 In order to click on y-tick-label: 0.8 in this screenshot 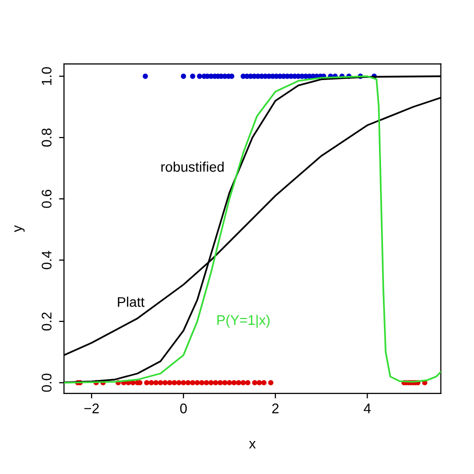, I will do `click(47, 137)`.